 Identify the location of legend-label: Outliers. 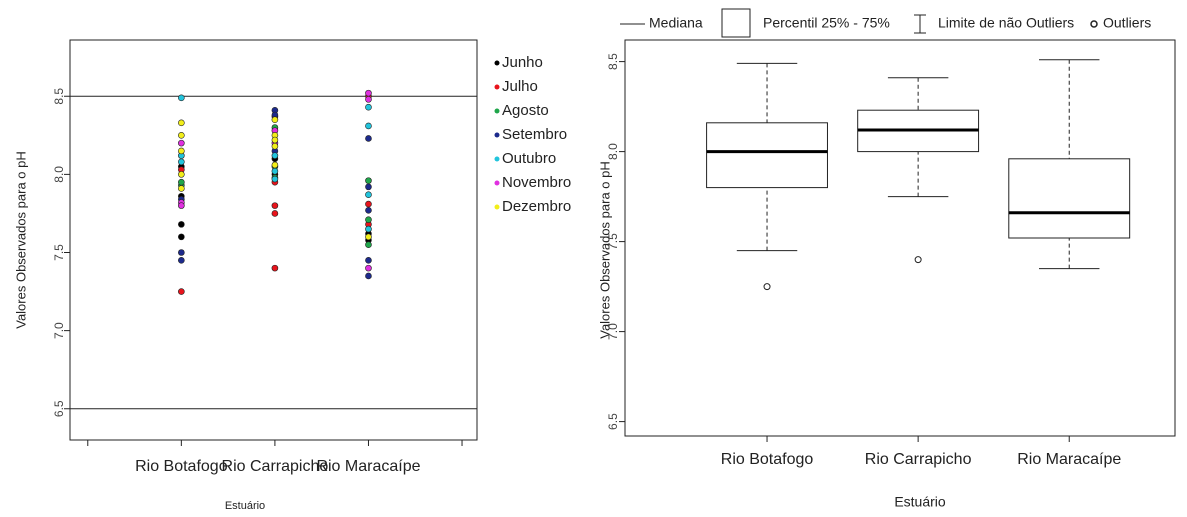
(1127, 23).